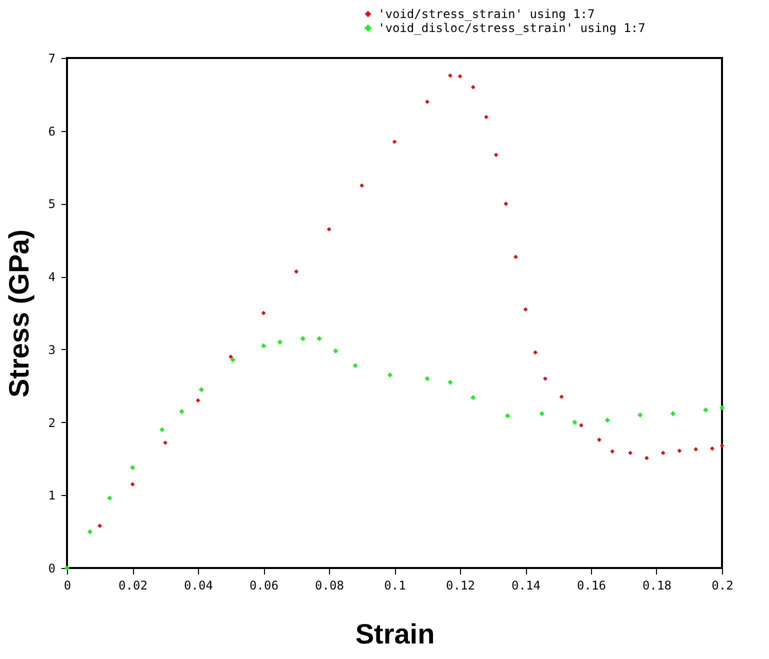 The height and width of the screenshot is (659, 769). Describe the element at coordinates (52, 495) in the screenshot. I see `y-tick-label: 1` at that location.